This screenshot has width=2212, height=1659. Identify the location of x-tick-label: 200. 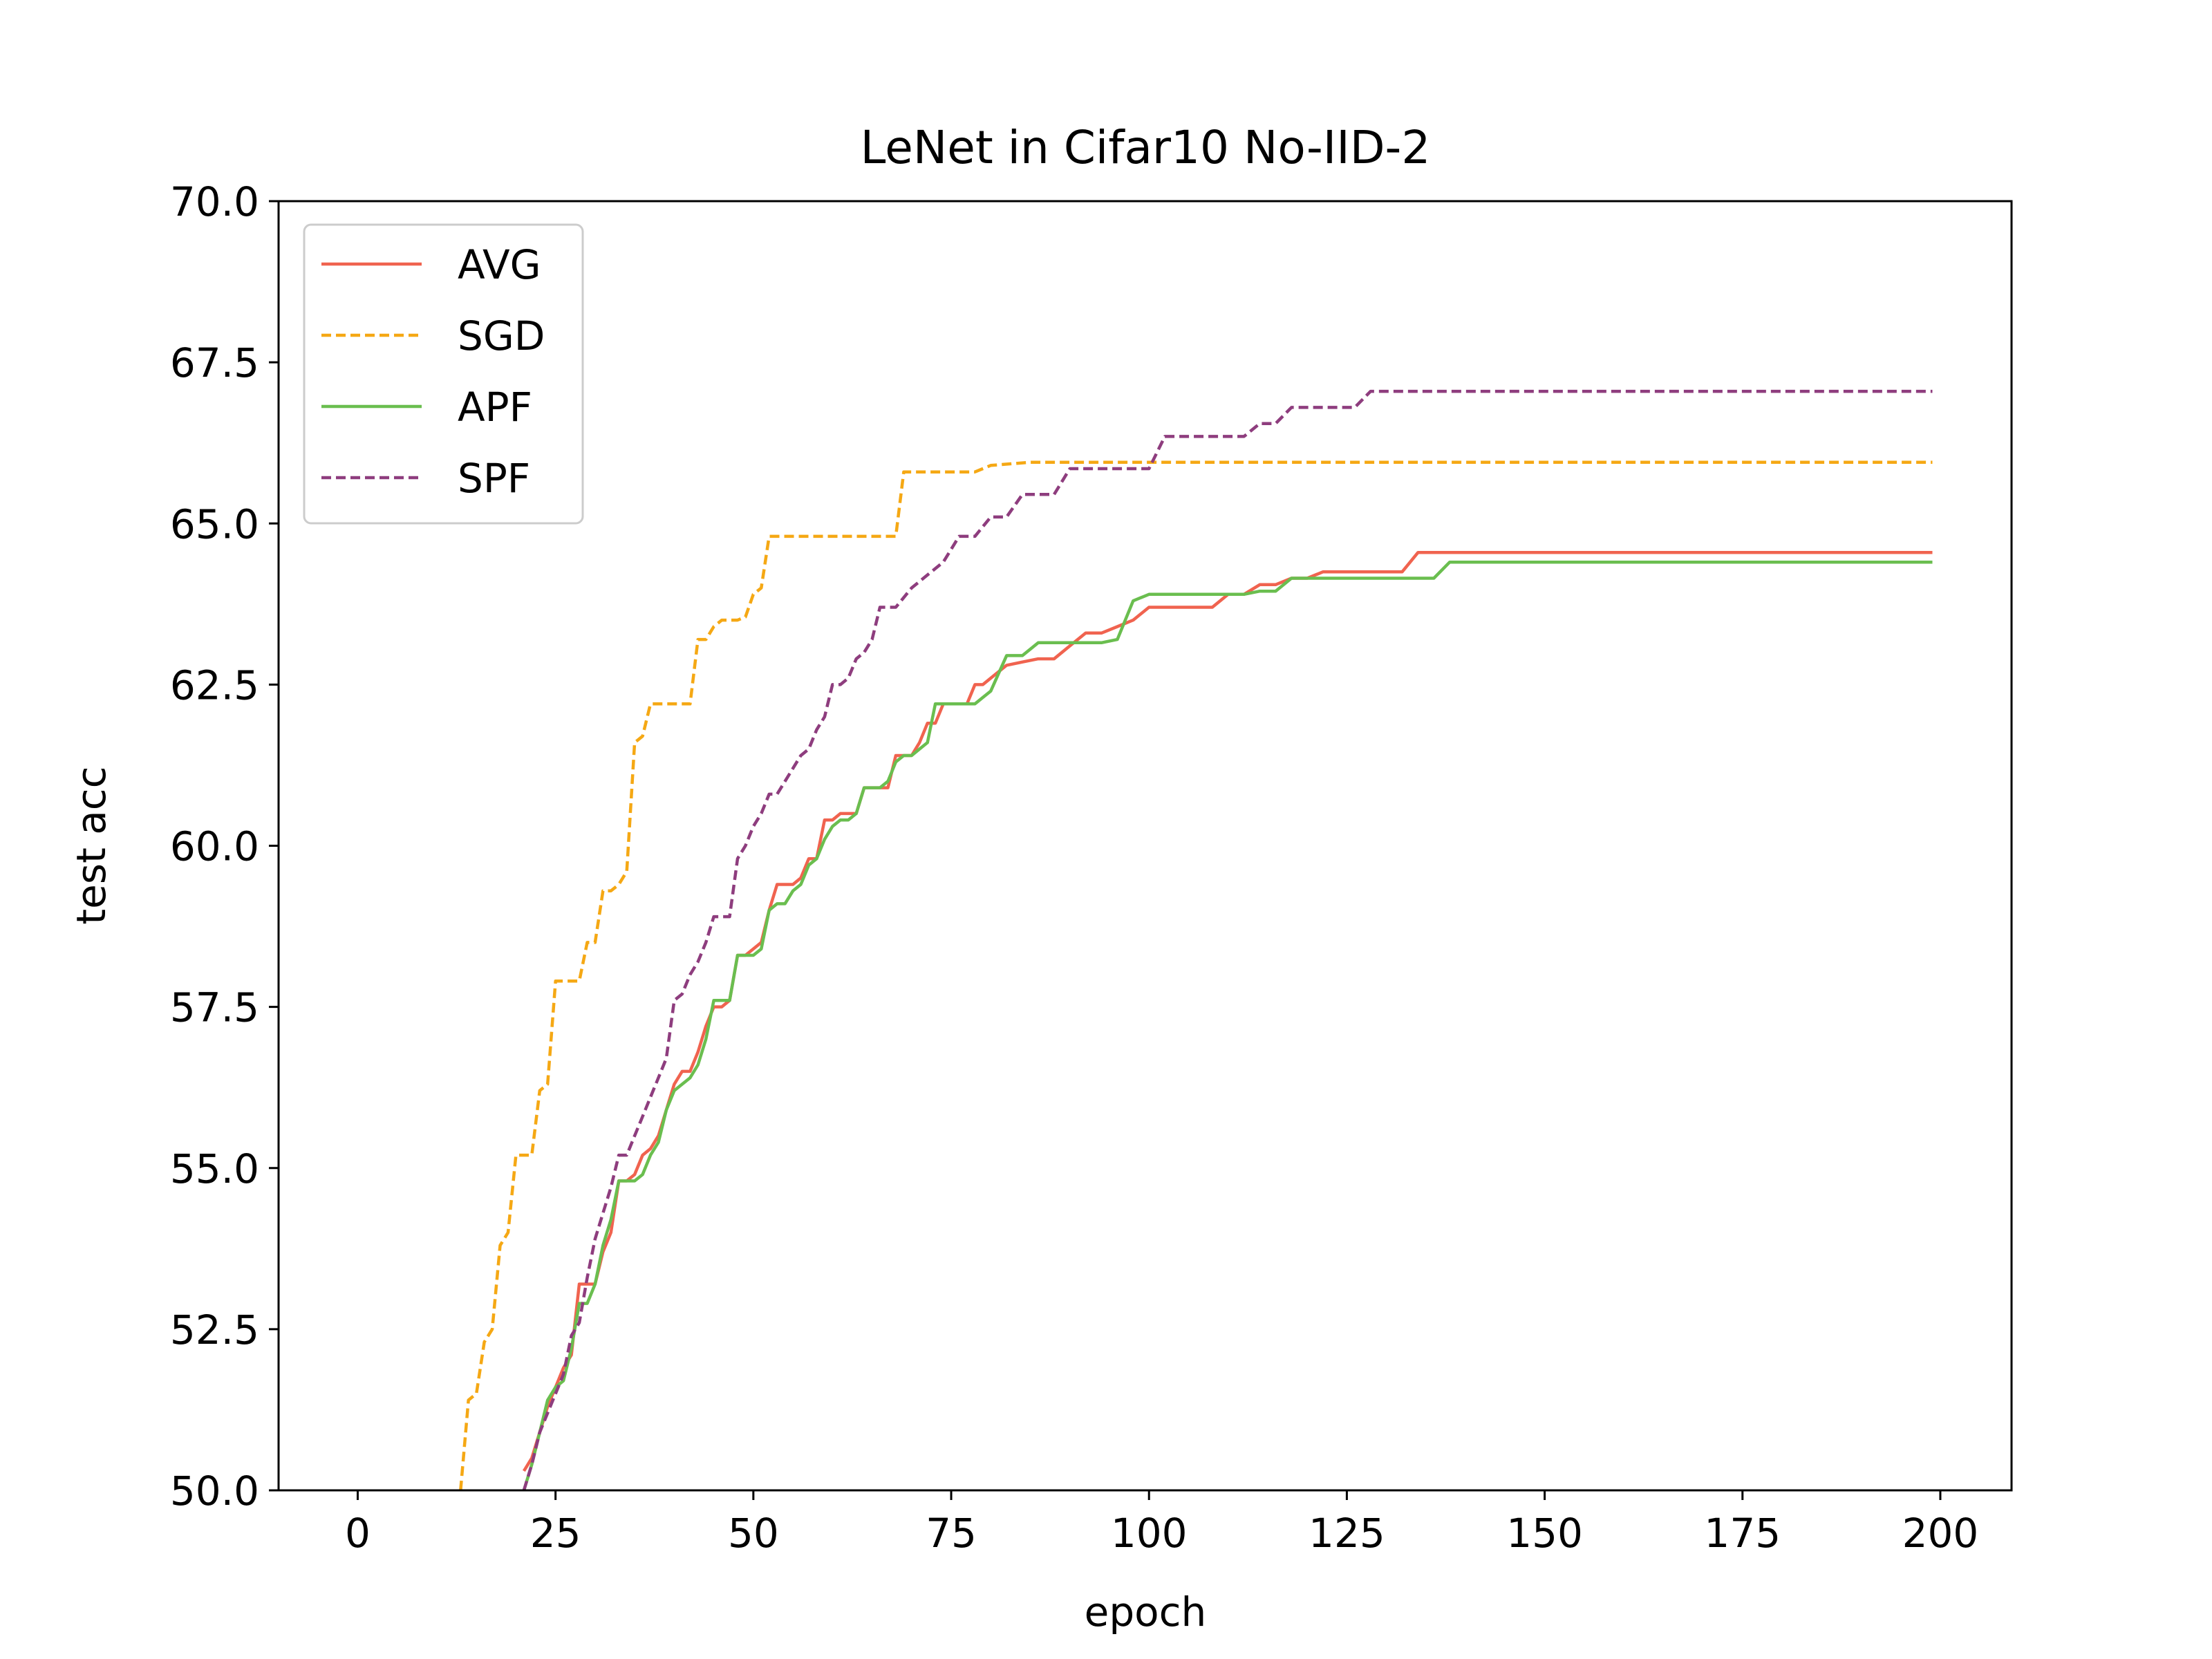
(1940, 1534).